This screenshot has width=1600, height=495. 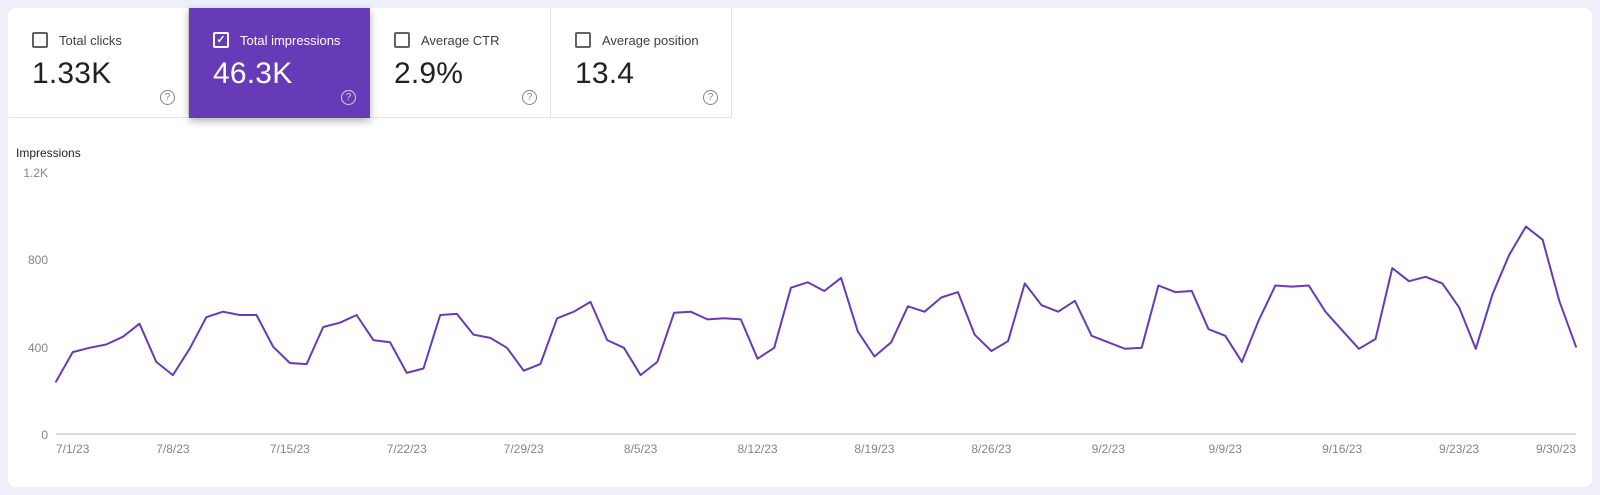 I want to click on metric-card-average-ctr: Average CTR 2.9%, so click(x=460, y=63).